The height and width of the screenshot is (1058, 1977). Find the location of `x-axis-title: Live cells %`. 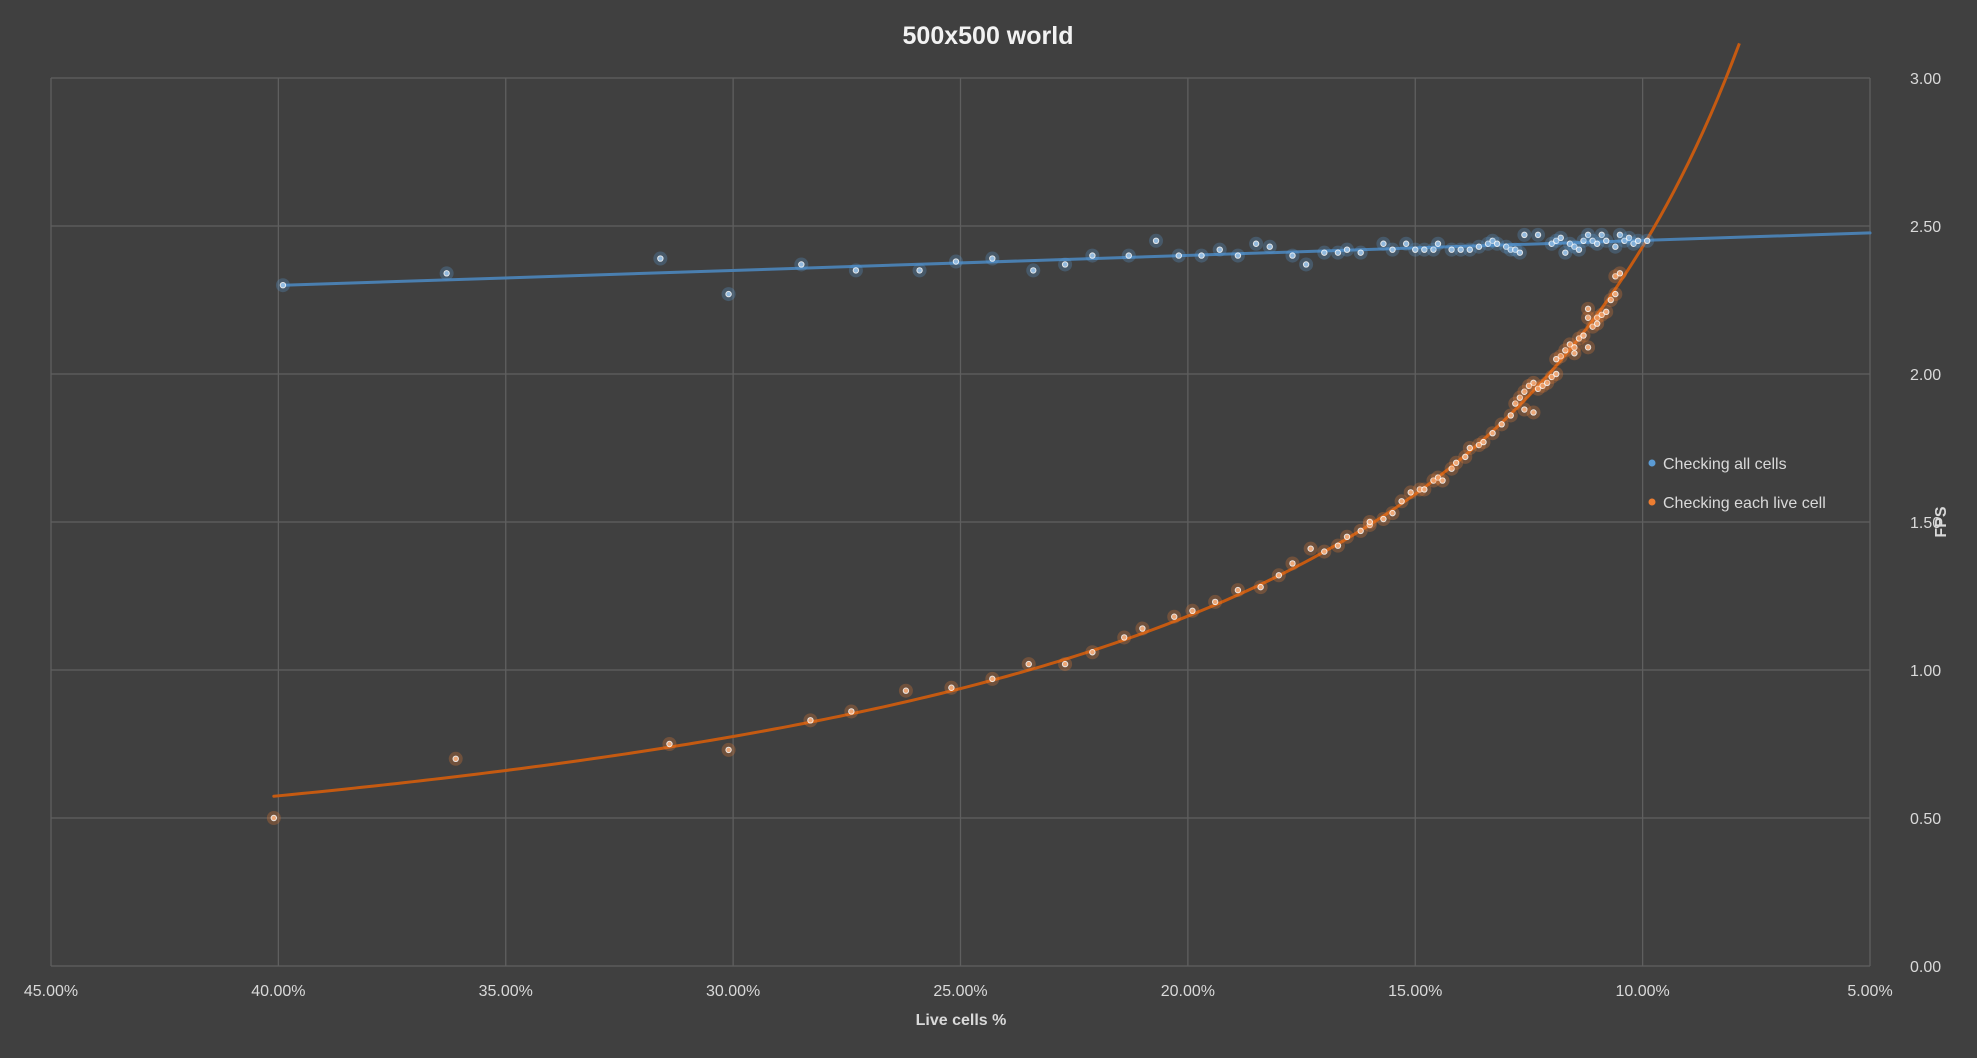

x-axis-title: Live cells % is located at coordinates (961, 1020).